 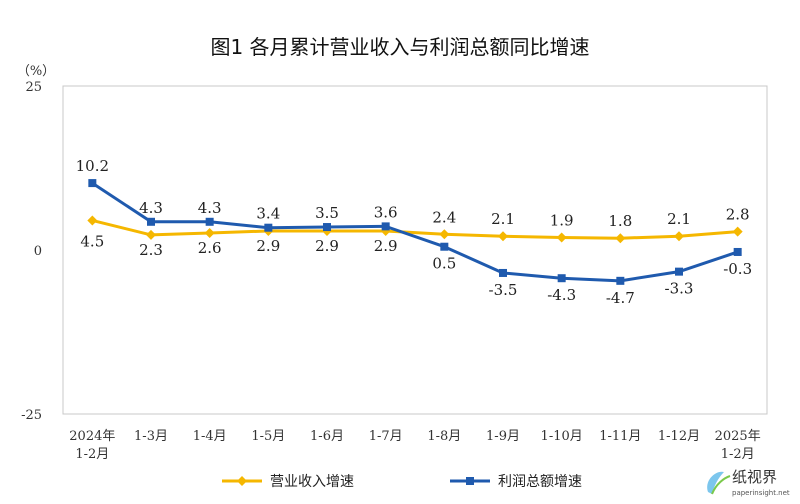 What do you see at coordinates (327, 213) in the screenshot?
I see `profit-data-label: 3.5` at bounding box center [327, 213].